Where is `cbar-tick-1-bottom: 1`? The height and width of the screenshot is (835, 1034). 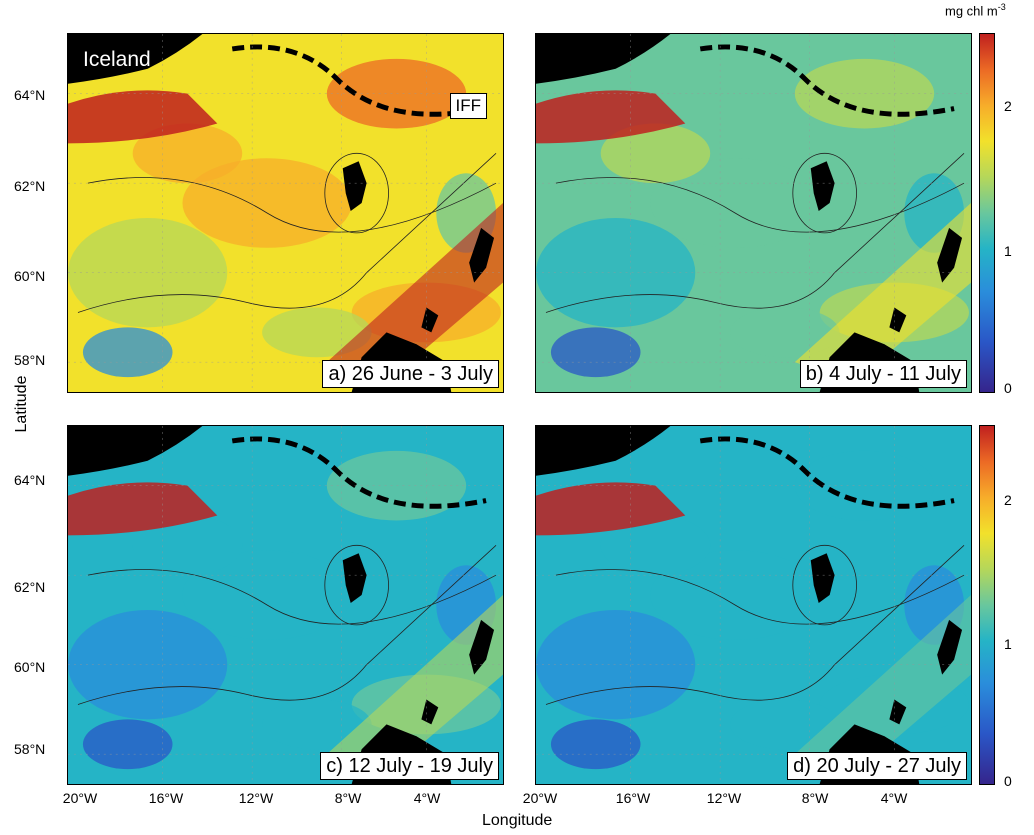 cbar-tick-1-bottom: 1 is located at coordinates (1008, 644).